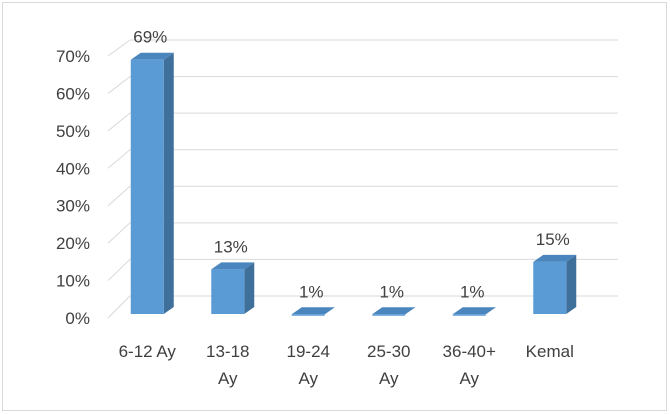 Image resolution: width=670 pixels, height=414 pixels. I want to click on y-tick-label: 40%, so click(73, 168).